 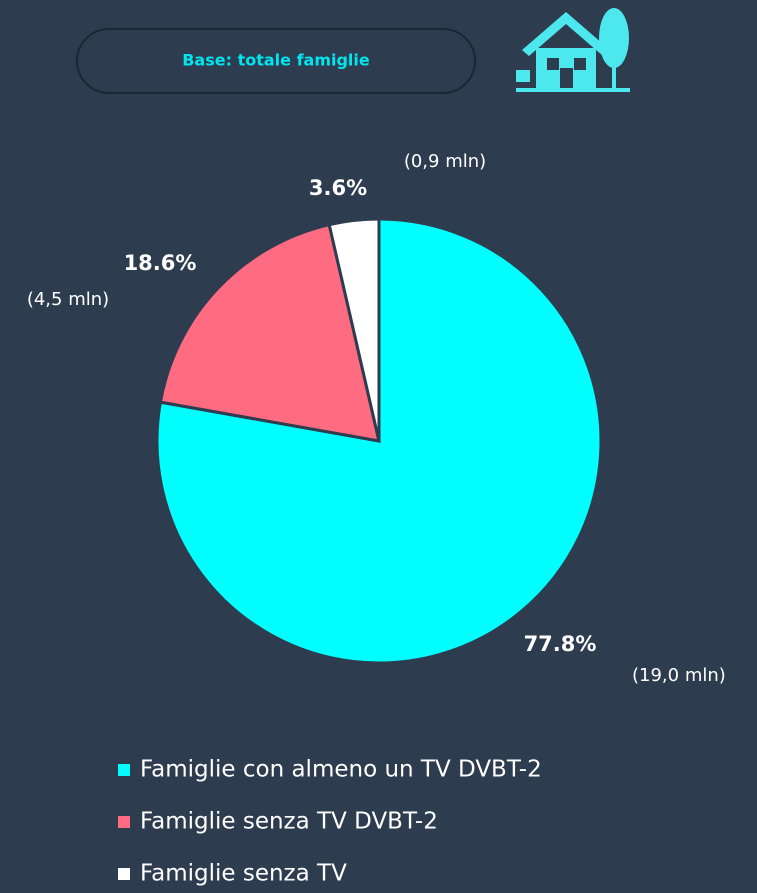 What do you see at coordinates (68, 299) in the screenshot?
I see `annotation: (4,5 mln)` at bounding box center [68, 299].